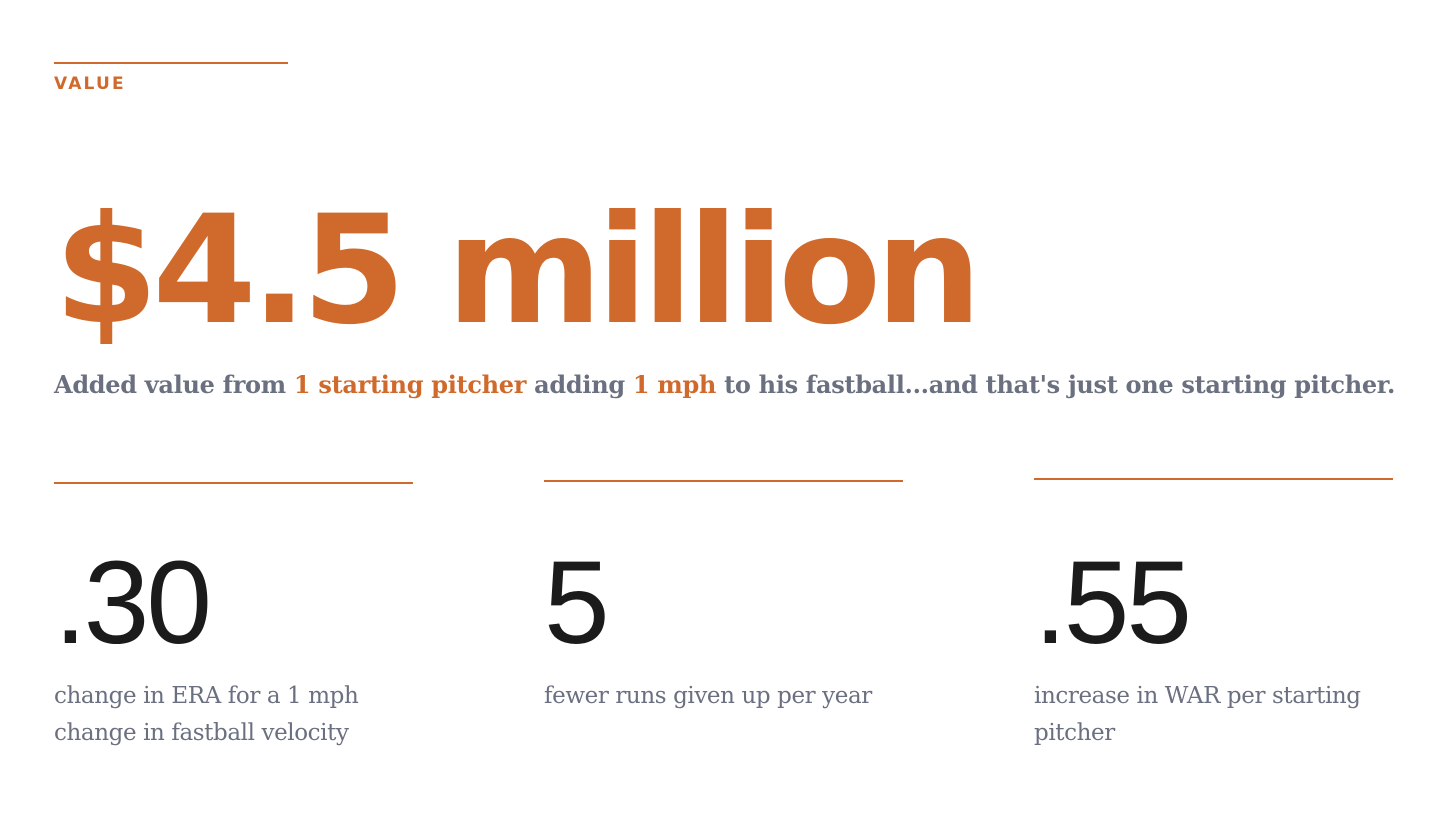  Describe the element at coordinates (708, 696) in the screenshot. I see `stat-runs-caption: fewer runs given up per year` at that location.